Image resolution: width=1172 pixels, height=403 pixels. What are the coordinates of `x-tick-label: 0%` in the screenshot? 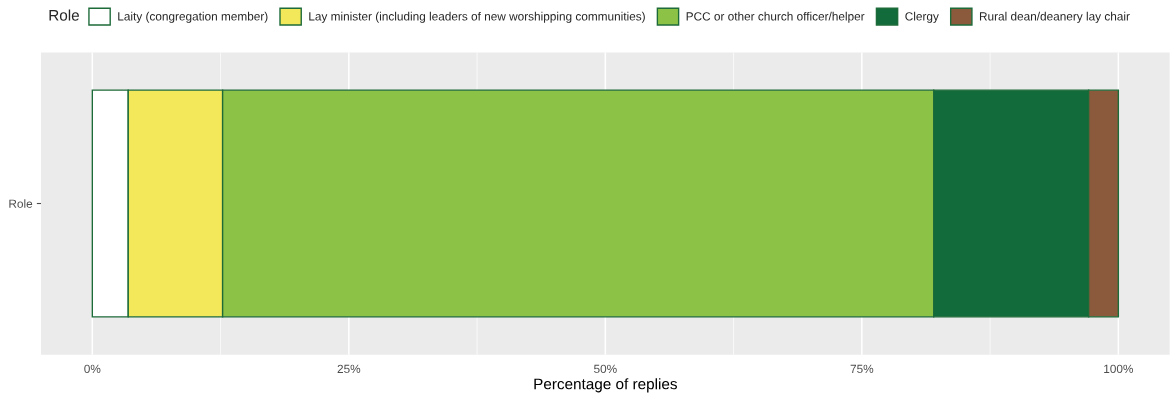 It's located at (92, 369).